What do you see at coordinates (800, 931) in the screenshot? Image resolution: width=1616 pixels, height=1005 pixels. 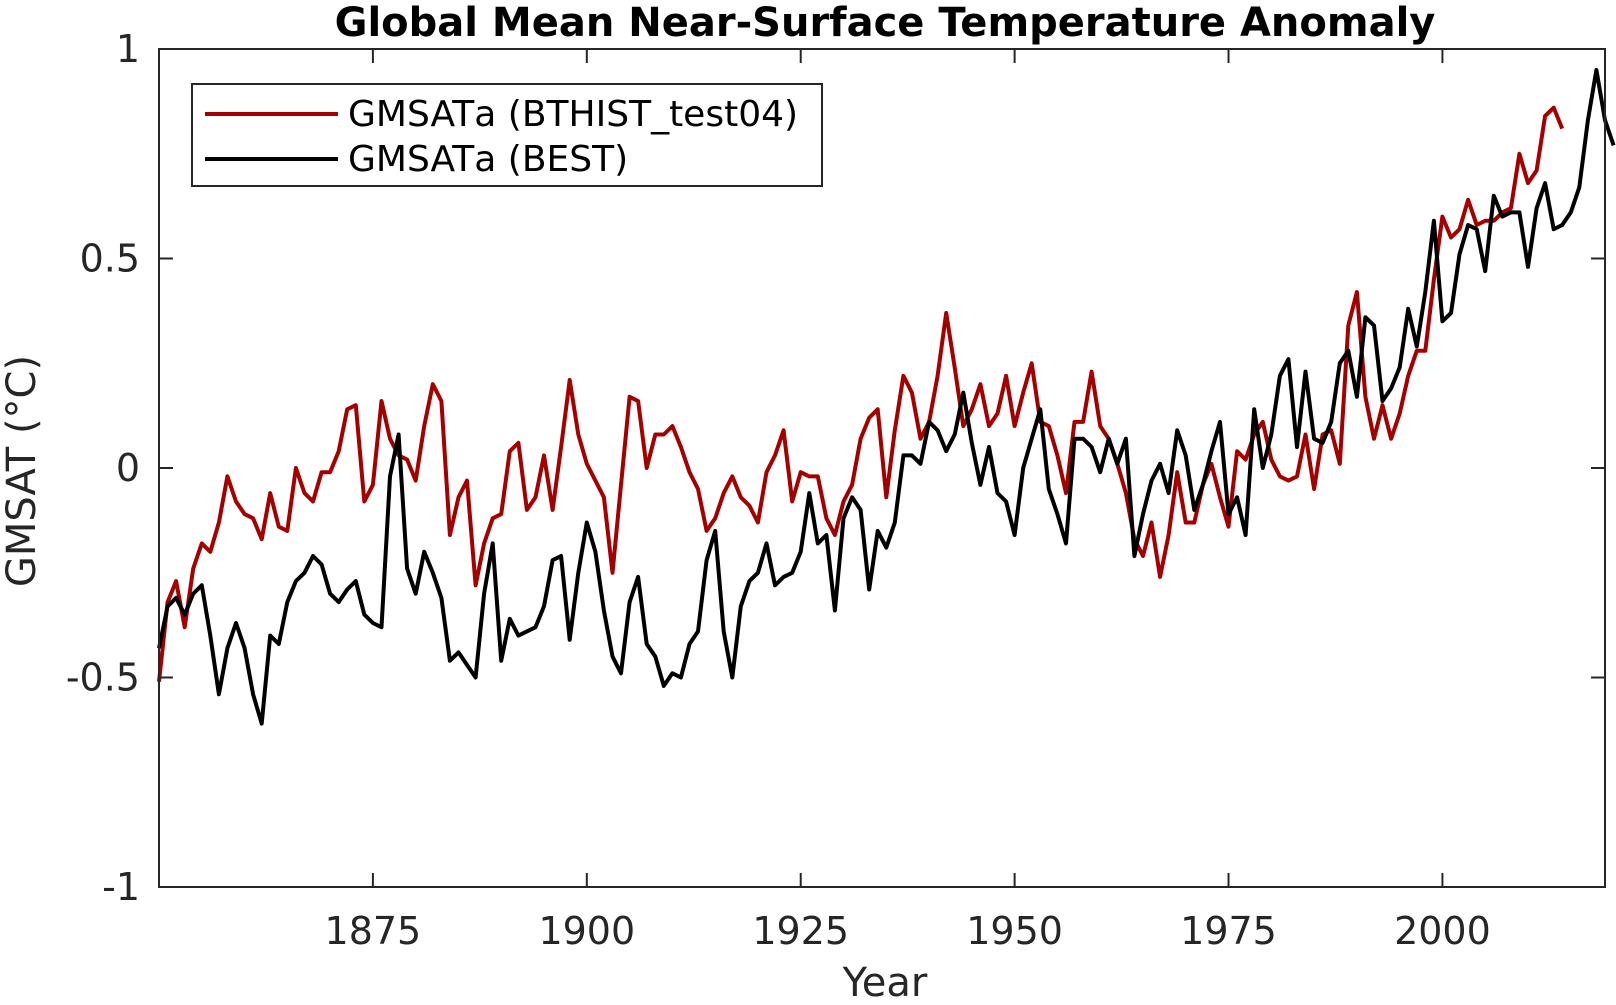 I see `x-tick-label-1925: 1925` at bounding box center [800, 931].